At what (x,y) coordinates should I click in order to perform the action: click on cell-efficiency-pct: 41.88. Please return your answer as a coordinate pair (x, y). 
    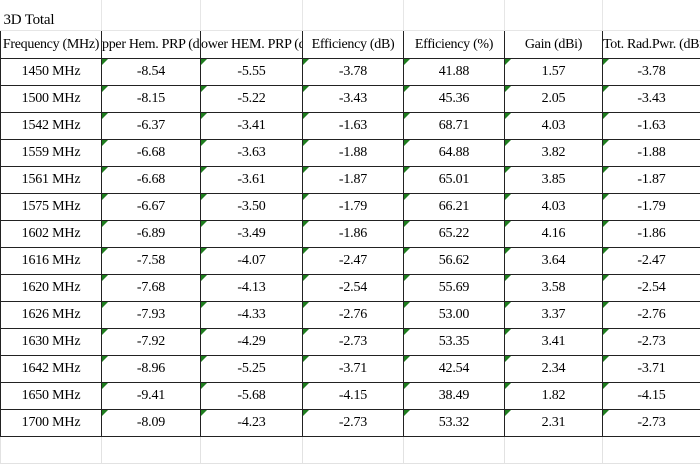
    Looking at the image, I should click on (454, 72).